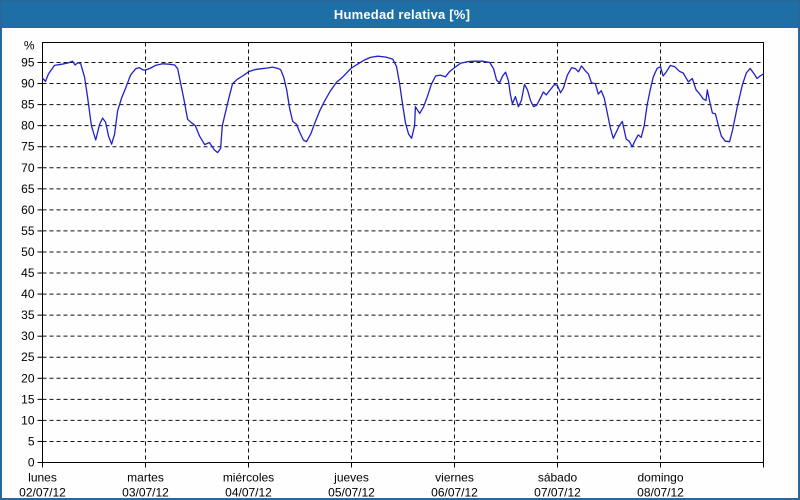 Image resolution: width=800 pixels, height=500 pixels. What do you see at coordinates (29, 46) in the screenshot?
I see `y-unit-label: %` at bounding box center [29, 46].